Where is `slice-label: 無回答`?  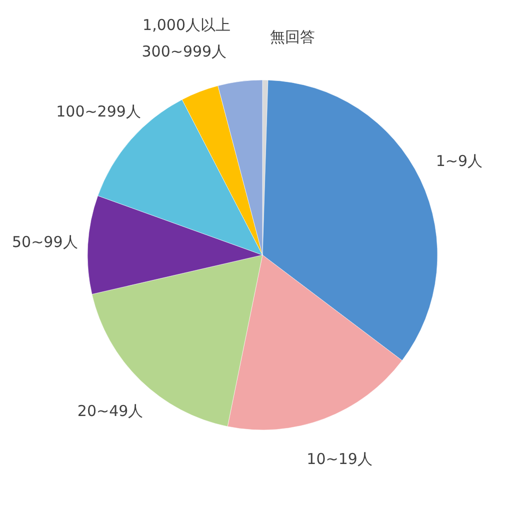
slice-label: 無回答 is located at coordinates (292, 37).